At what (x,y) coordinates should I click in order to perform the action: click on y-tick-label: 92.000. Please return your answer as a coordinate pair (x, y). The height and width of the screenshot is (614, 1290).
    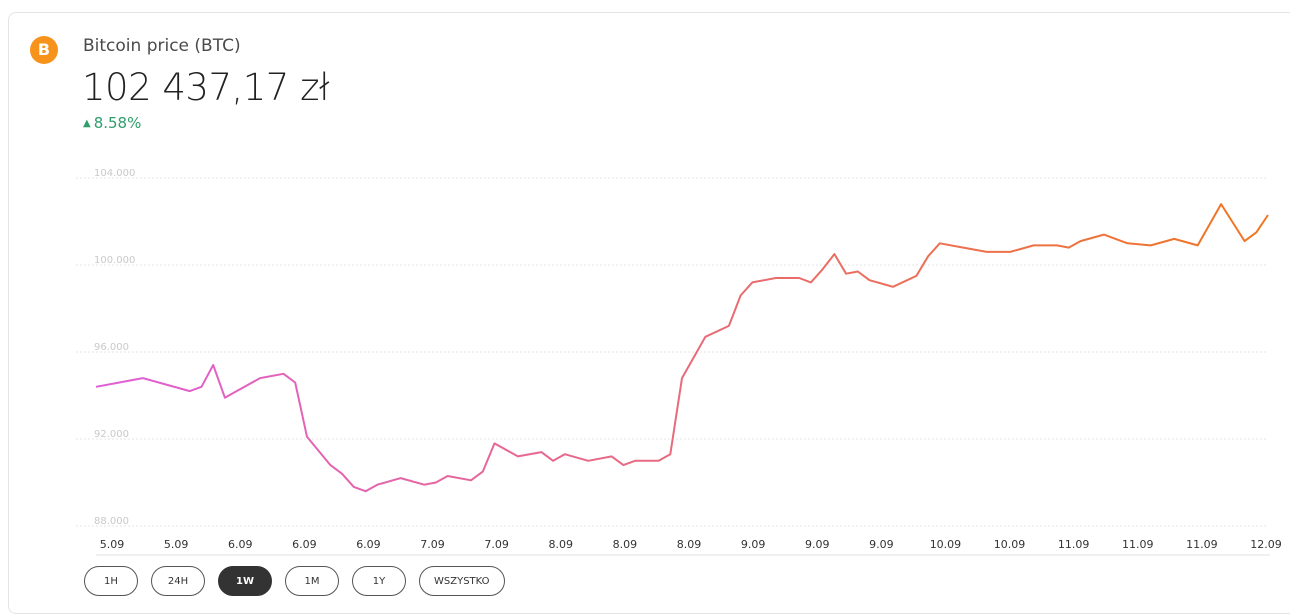
    Looking at the image, I should click on (111, 434).